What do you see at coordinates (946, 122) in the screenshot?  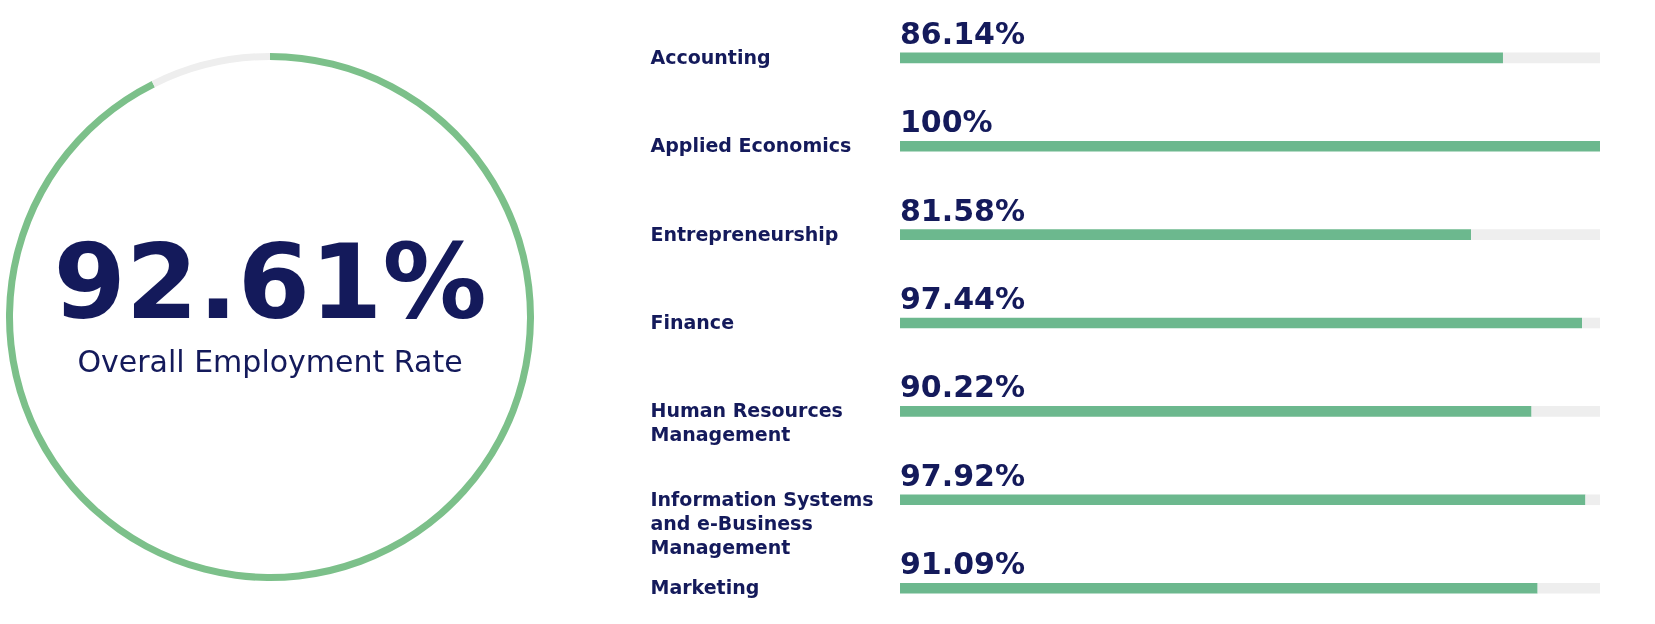 I see `data-label: 100%` at bounding box center [946, 122].